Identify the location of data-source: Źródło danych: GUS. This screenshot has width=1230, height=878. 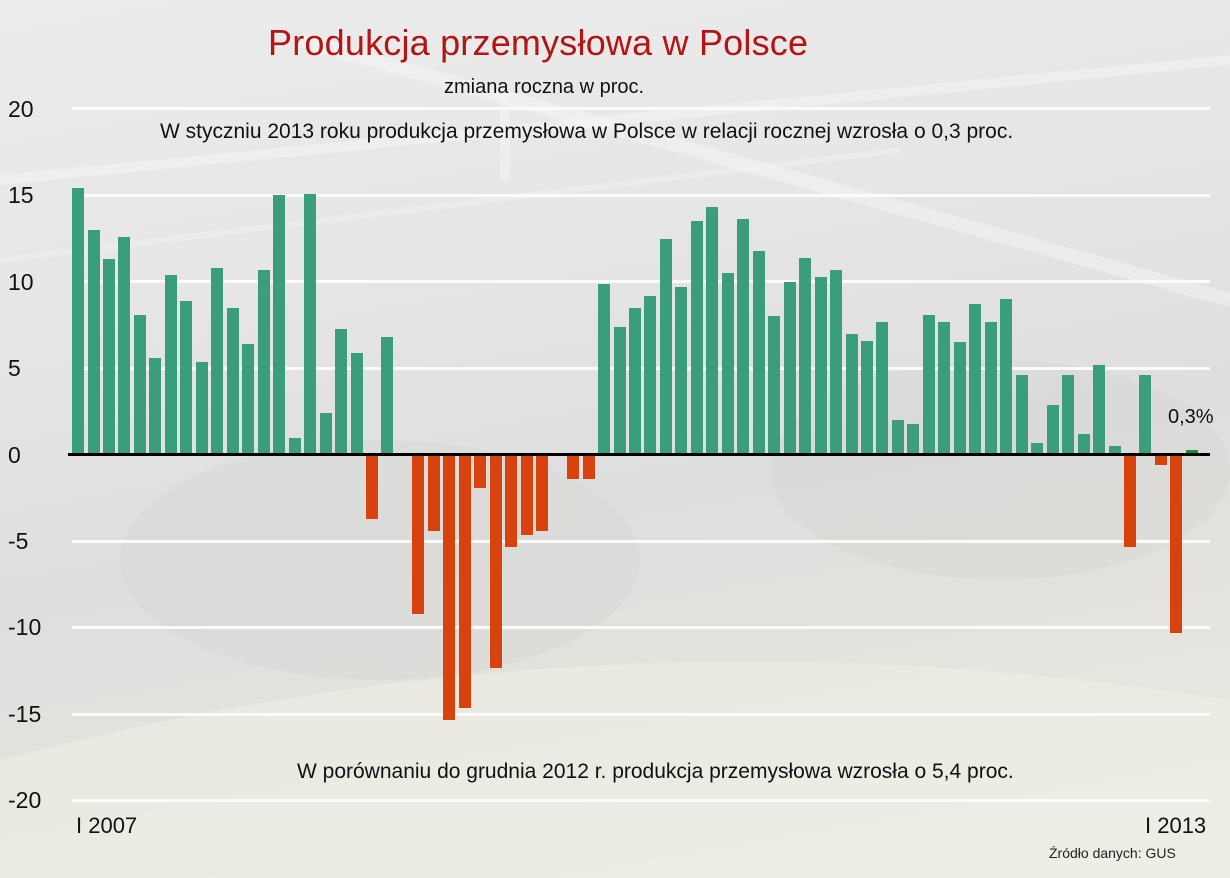
(1112, 853).